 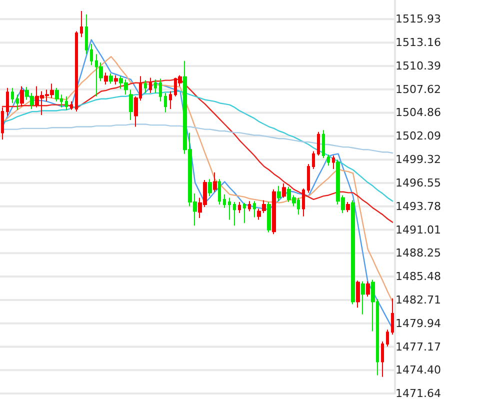 What do you see at coordinates (418, 323) in the screenshot?
I see `y-tick-label: 1479.94` at bounding box center [418, 323].